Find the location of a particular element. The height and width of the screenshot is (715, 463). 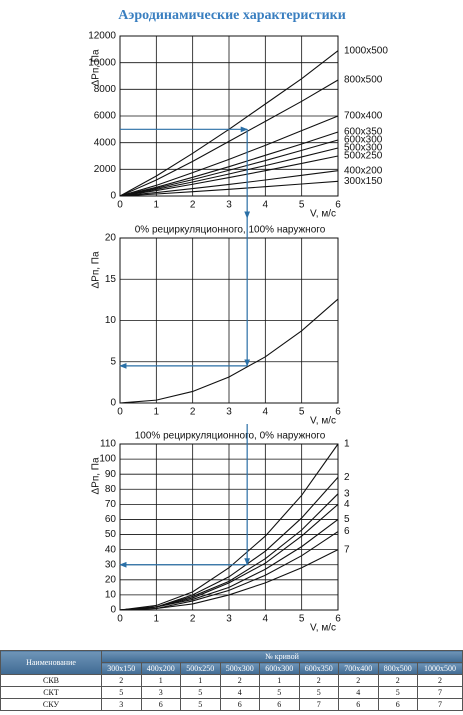

y-tick-label: 12000 is located at coordinates (102, 36).